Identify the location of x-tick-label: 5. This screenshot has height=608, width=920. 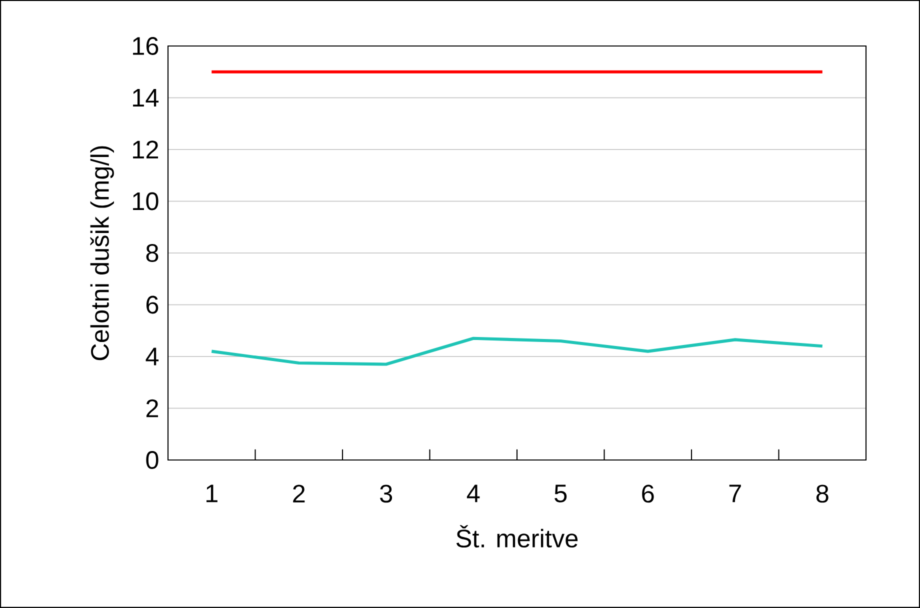
(560, 493).